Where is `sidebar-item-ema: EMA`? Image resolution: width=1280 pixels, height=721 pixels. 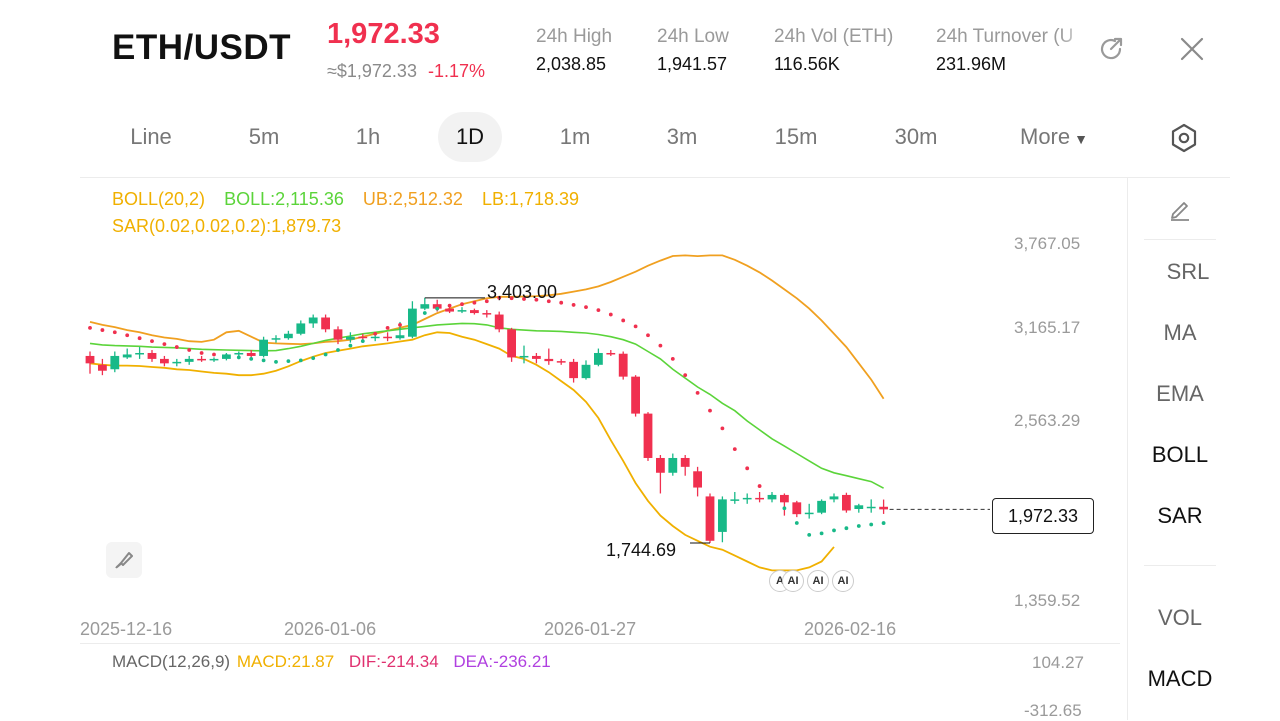 sidebar-item-ema: EMA is located at coordinates (1180, 393).